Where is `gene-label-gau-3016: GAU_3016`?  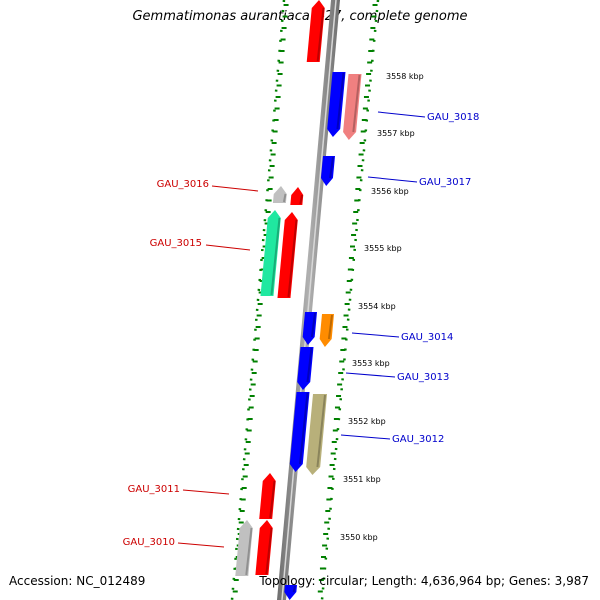 gene-label-gau-3016: GAU_3016 is located at coordinates (183, 184).